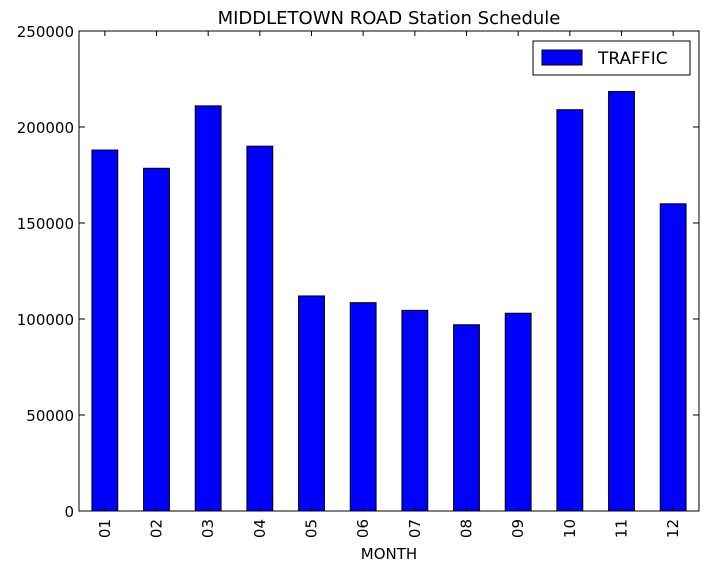  Describe the element at coordinates (45, 128) in the screenshot. I see `y-tick-label: 200000` at that location.